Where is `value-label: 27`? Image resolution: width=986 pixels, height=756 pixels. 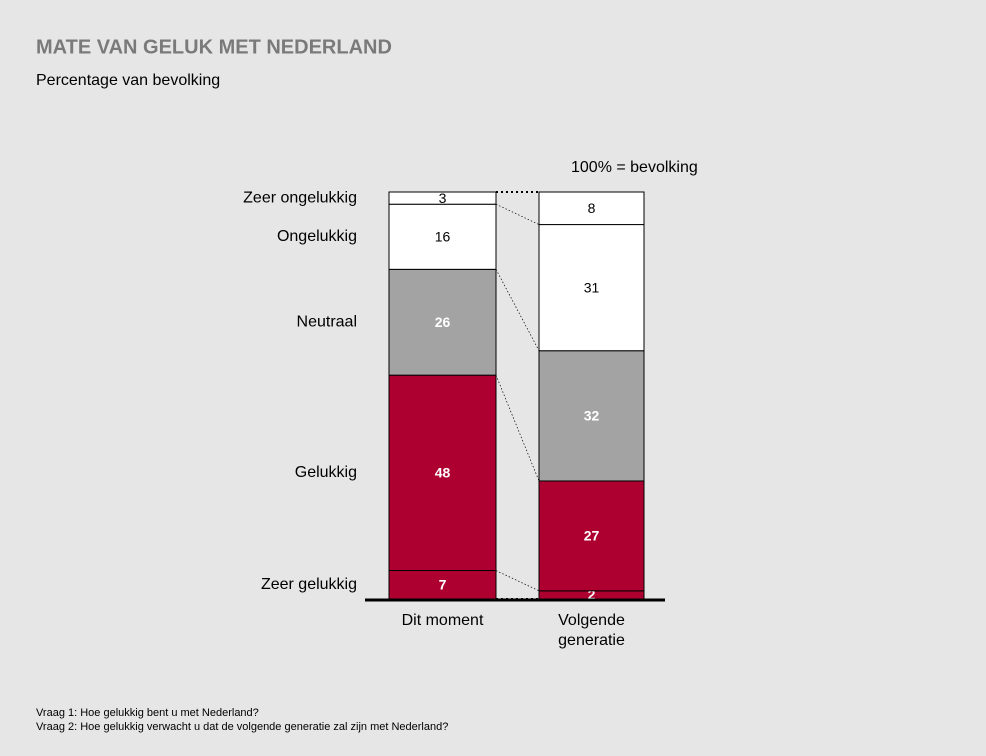 value-label: 27 is located at coordinates (592, 536).